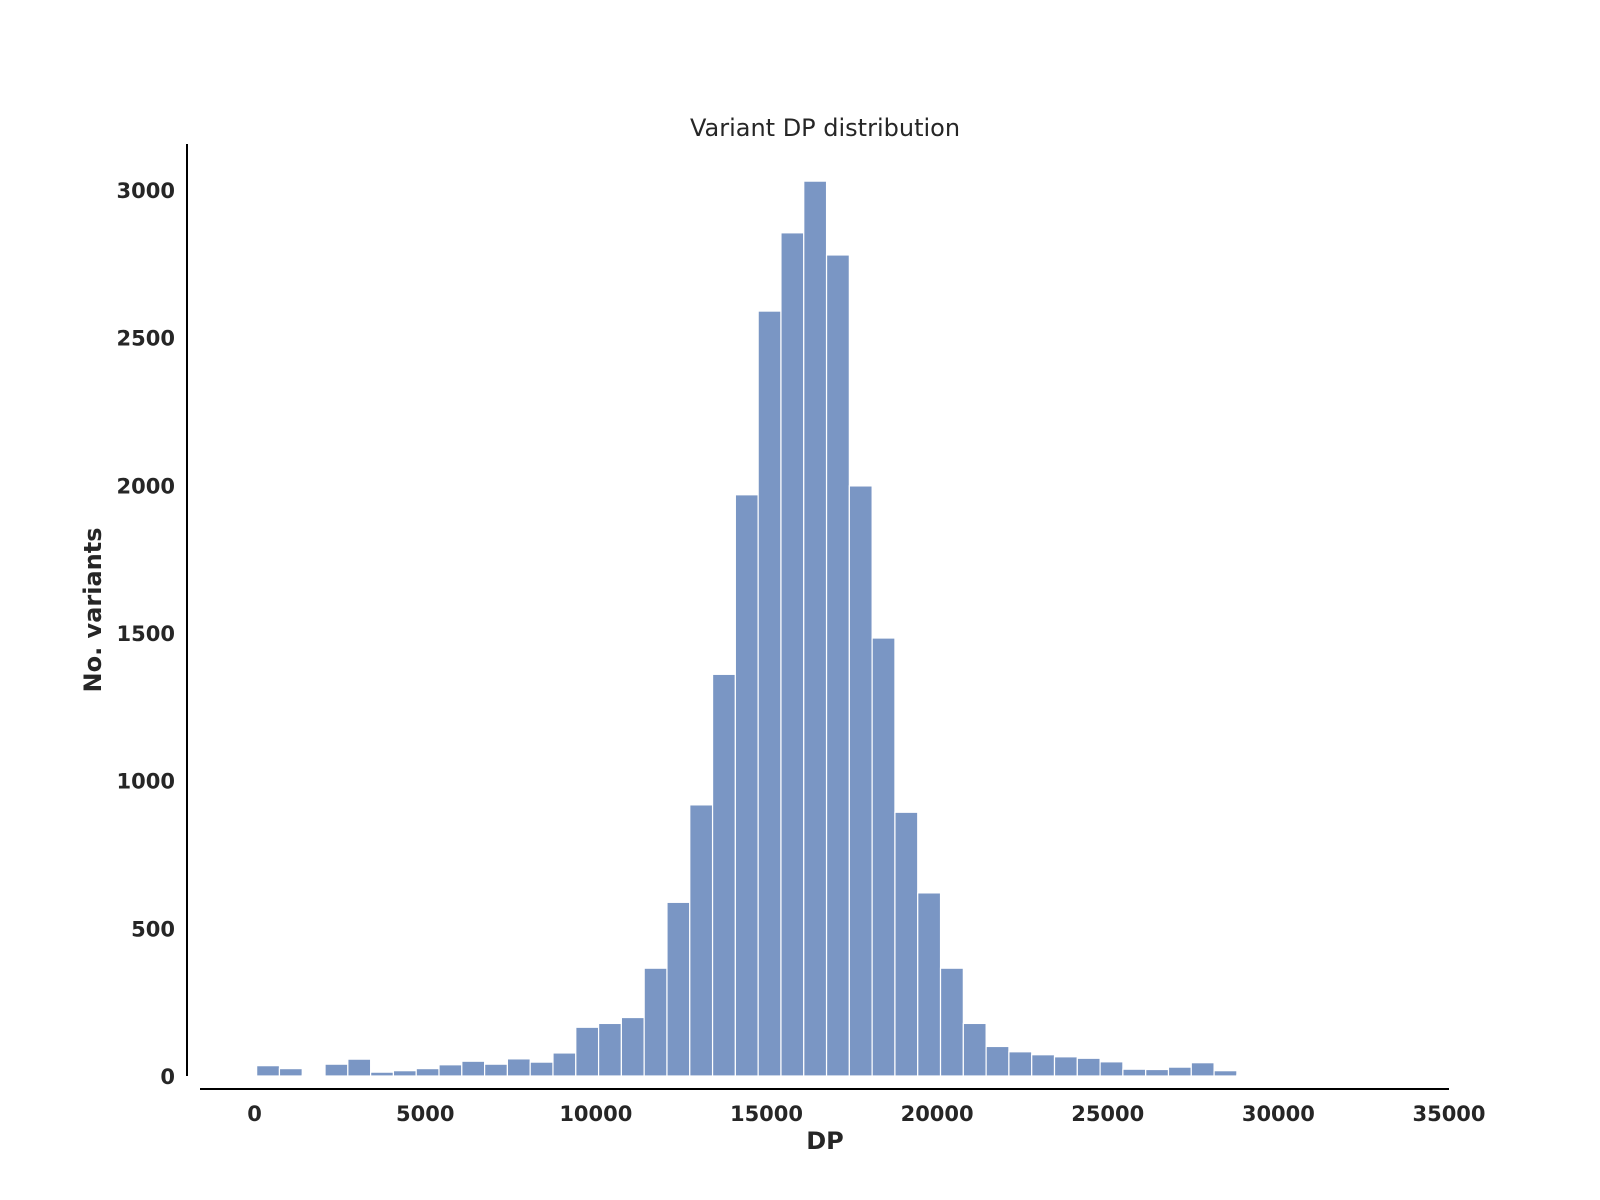  What do you see at coordinates (825, 128) in the screenshot?
I see `chart-title: Variant DP distribution` at bounding box center [825, 128].